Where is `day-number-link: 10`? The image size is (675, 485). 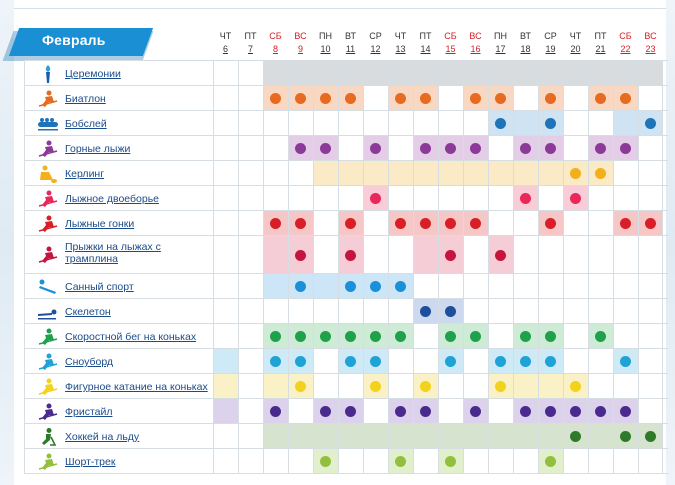
day-number-link: 10 is located at coordinates (325, 49).